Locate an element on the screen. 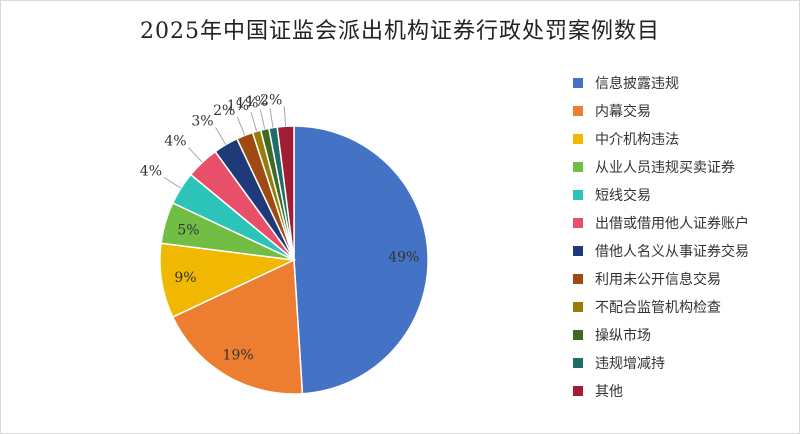 This screenshot has height=434, width=800. legend-item: 其他 is located at coordinates (683, 391).